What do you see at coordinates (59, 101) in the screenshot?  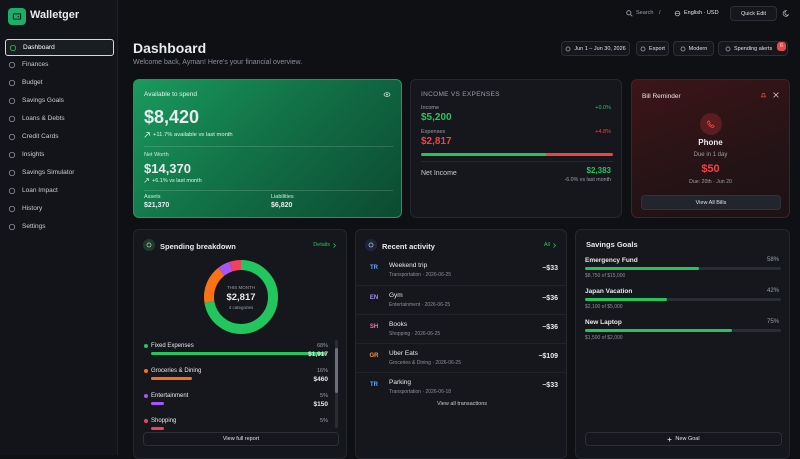 I see `nav-item: Savings Goals` at bounding box center [59, 101].